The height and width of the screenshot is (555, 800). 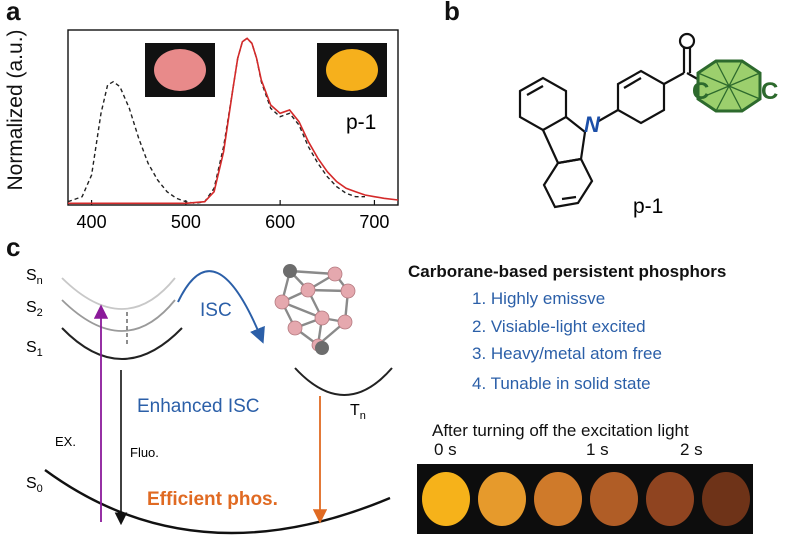 What do you see at coordinates (122, 343) in the screenshot?
I see `s1-curve` at bounding box center [122, 343].